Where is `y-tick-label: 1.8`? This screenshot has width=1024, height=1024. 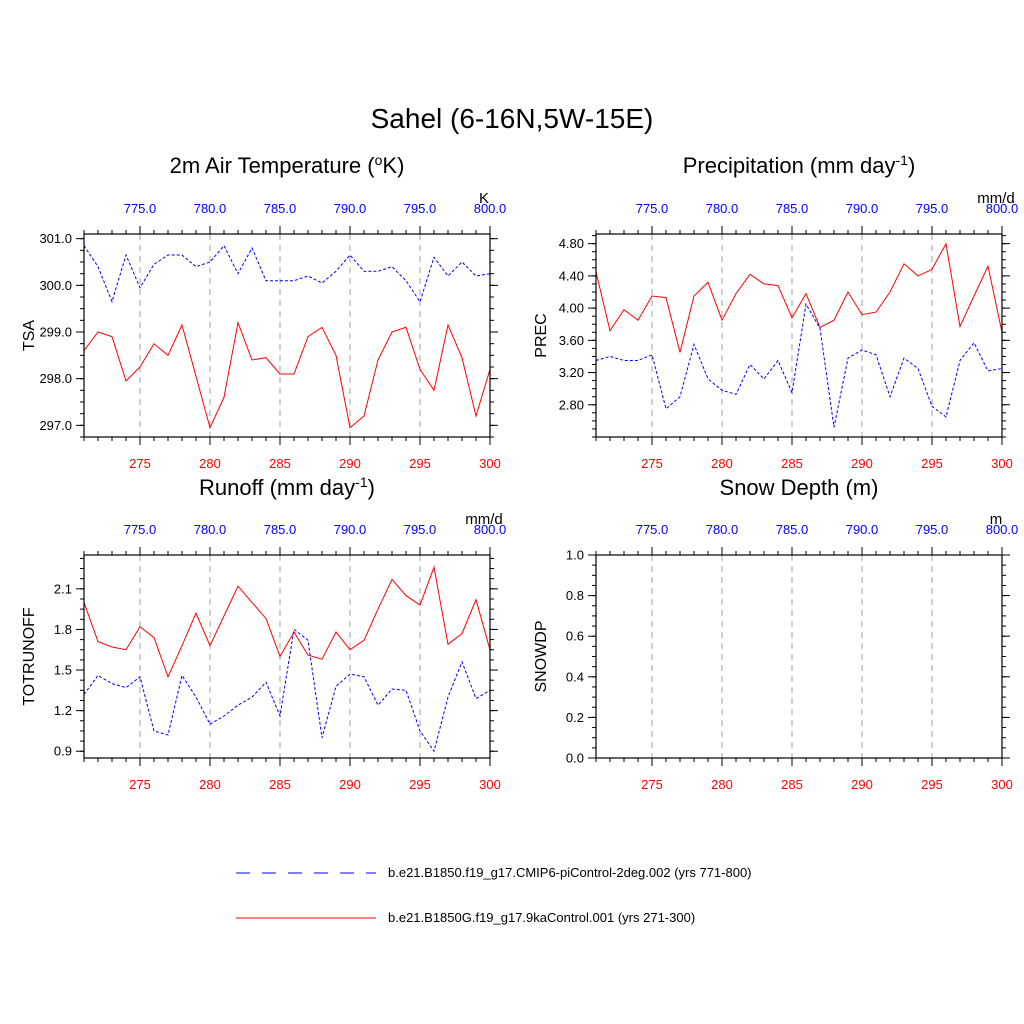
y-tick-label: 1.8 is located at coordinates (63, 629).